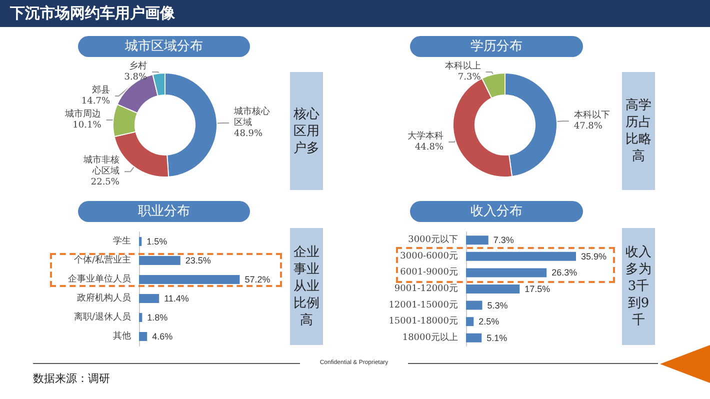 This screenshot has height=399, width=710. I want to click on y-tick-label: 个体/私营业主, so click(102, 260).